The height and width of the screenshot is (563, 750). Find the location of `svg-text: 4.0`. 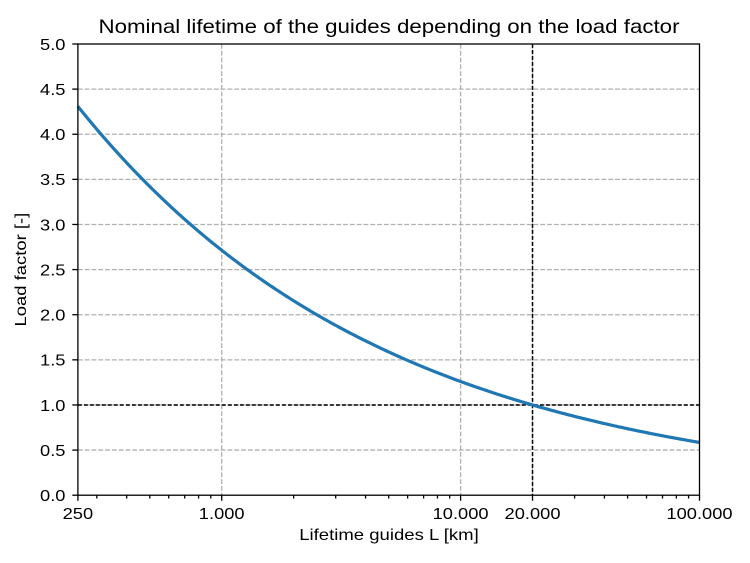

svg-text: 4.0 is located at coordinates (53, 135).